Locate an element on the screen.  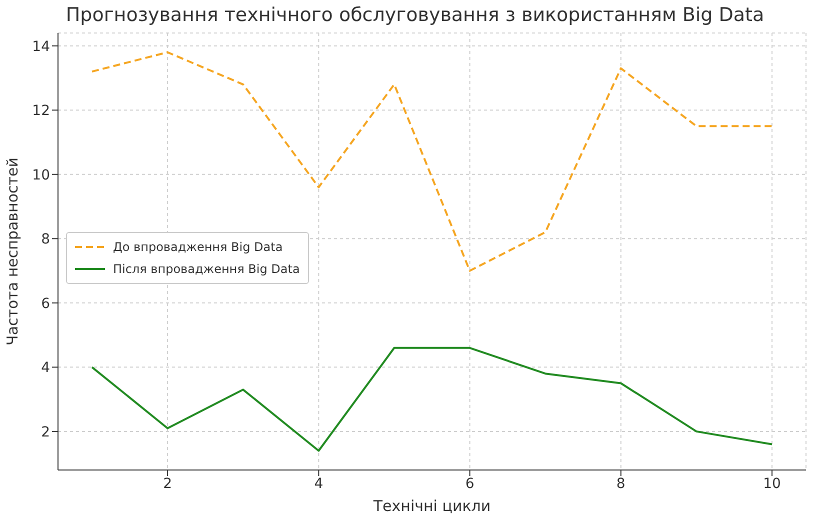
y-tick-label: 4 is located at coordinates (45, 368).